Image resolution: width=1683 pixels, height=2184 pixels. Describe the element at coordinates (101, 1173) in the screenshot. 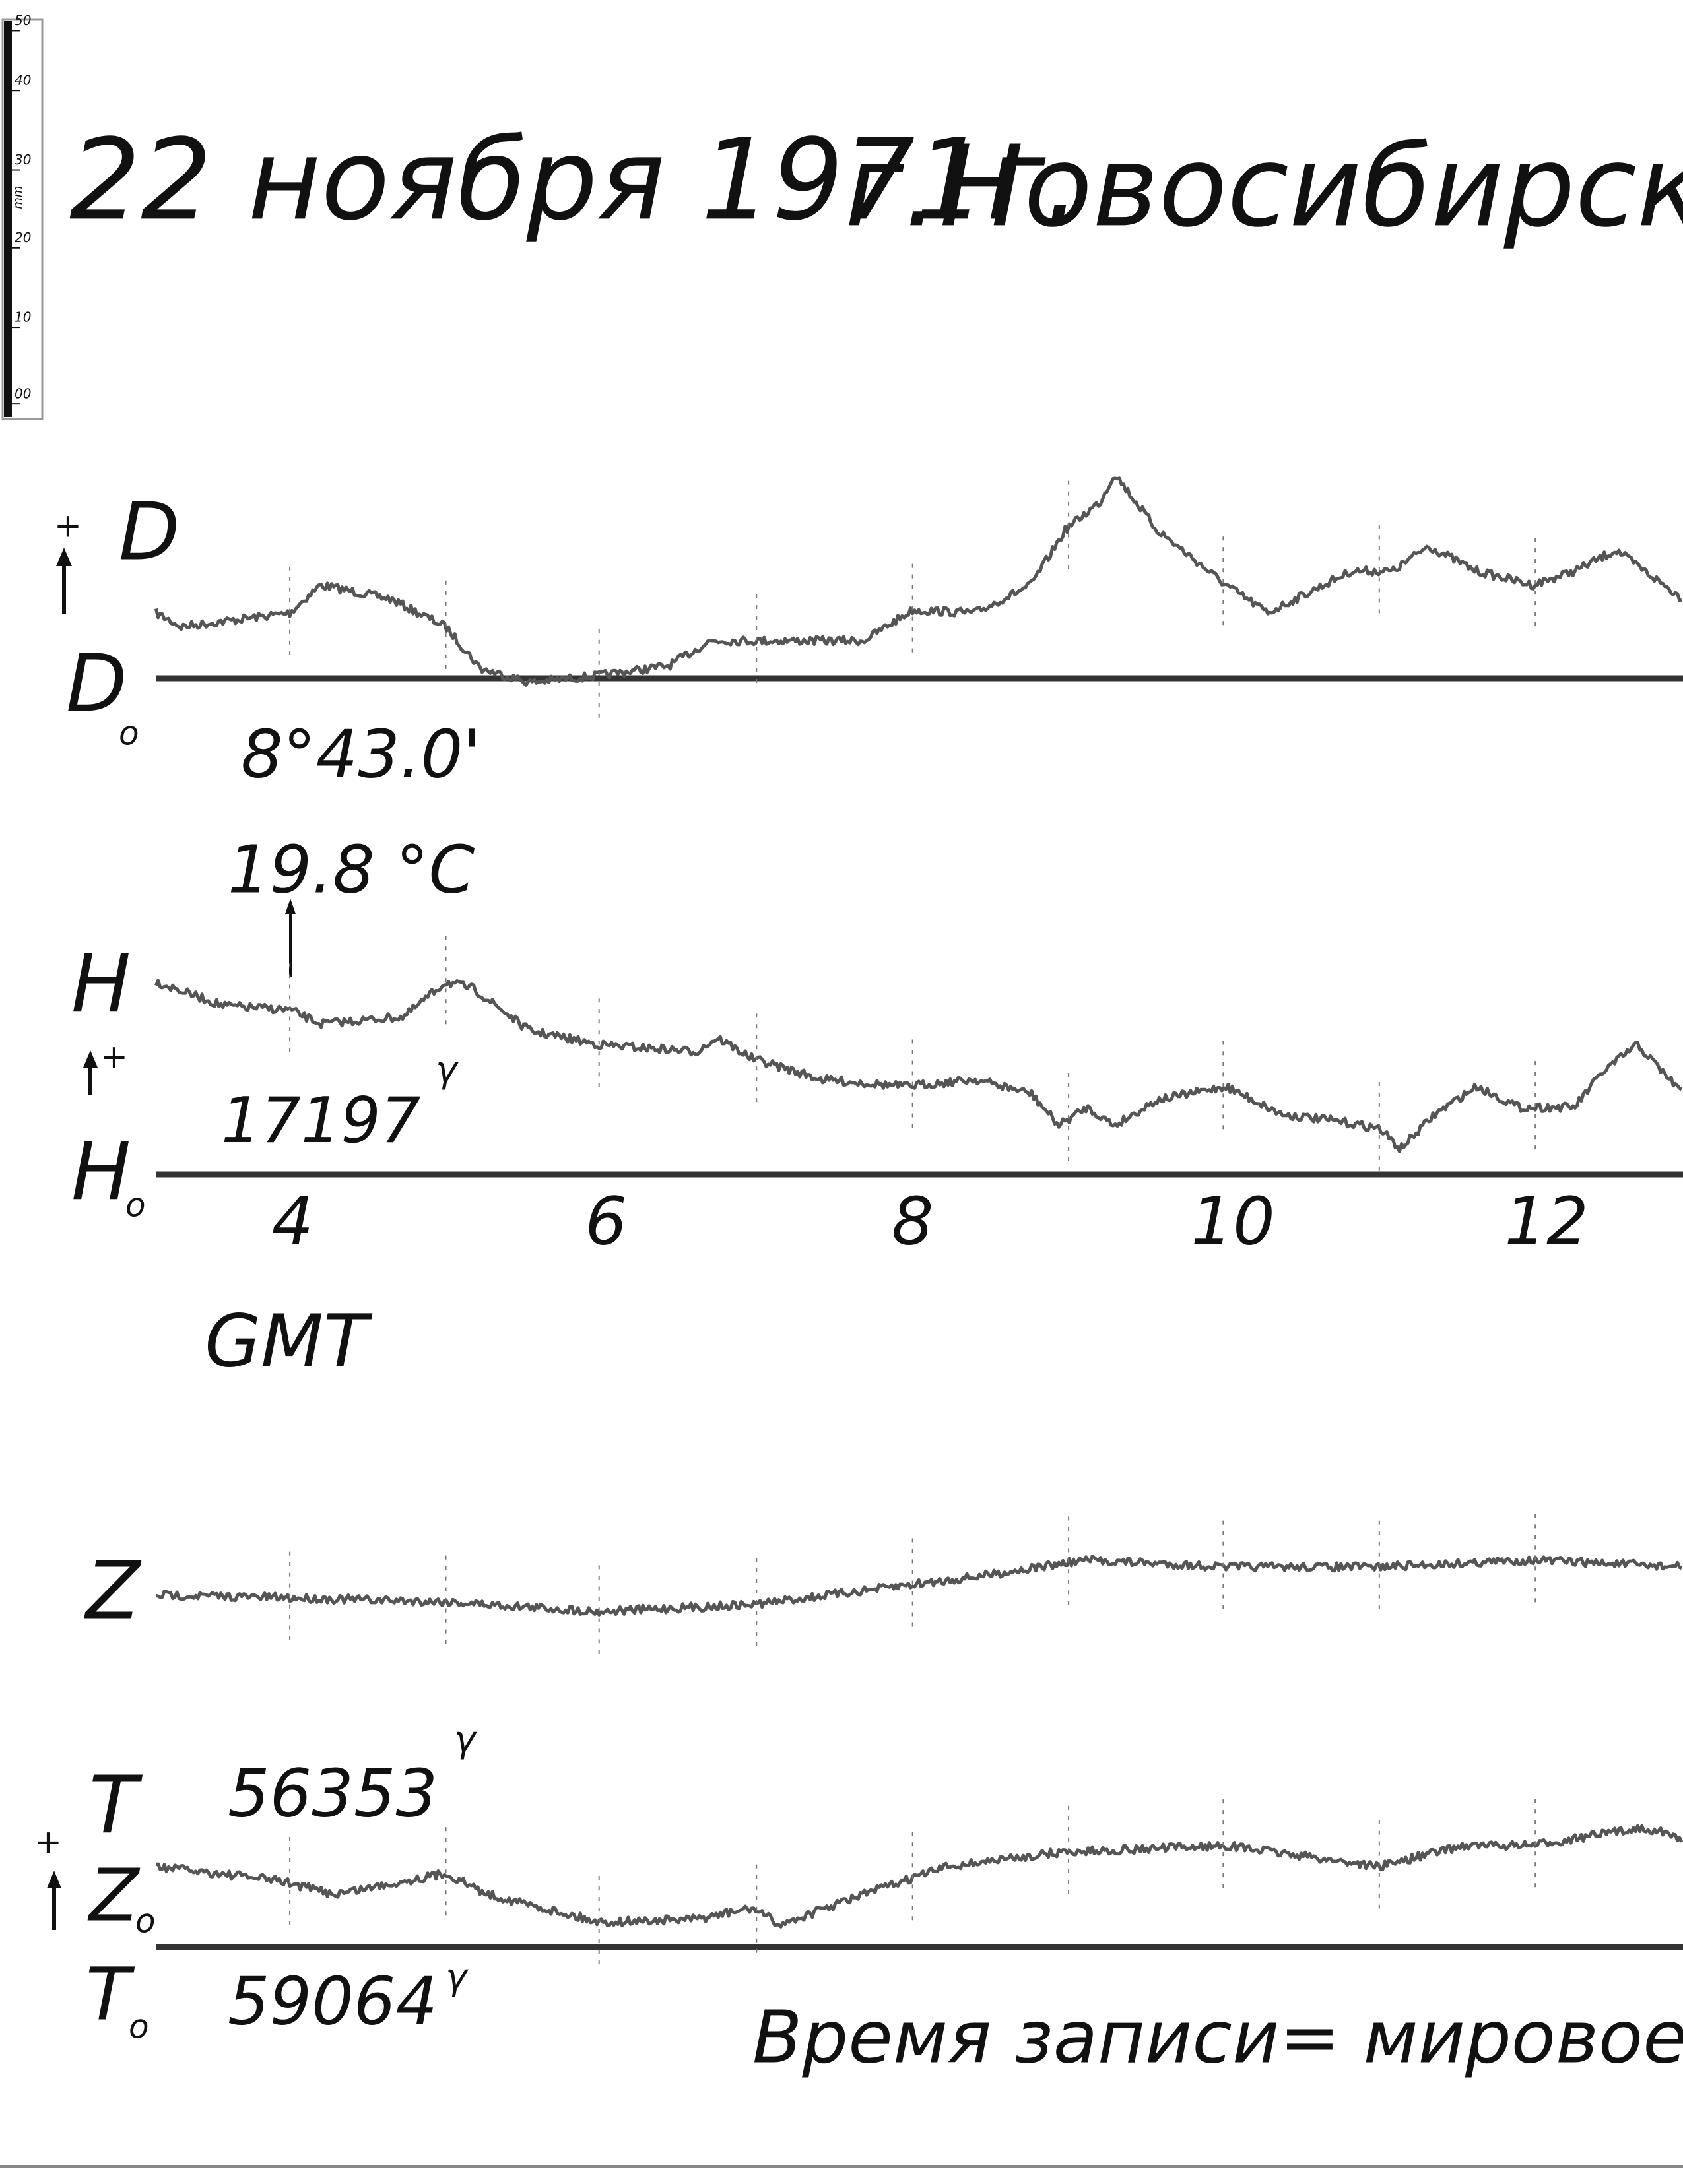

I see `baseline-label: H` at that location.